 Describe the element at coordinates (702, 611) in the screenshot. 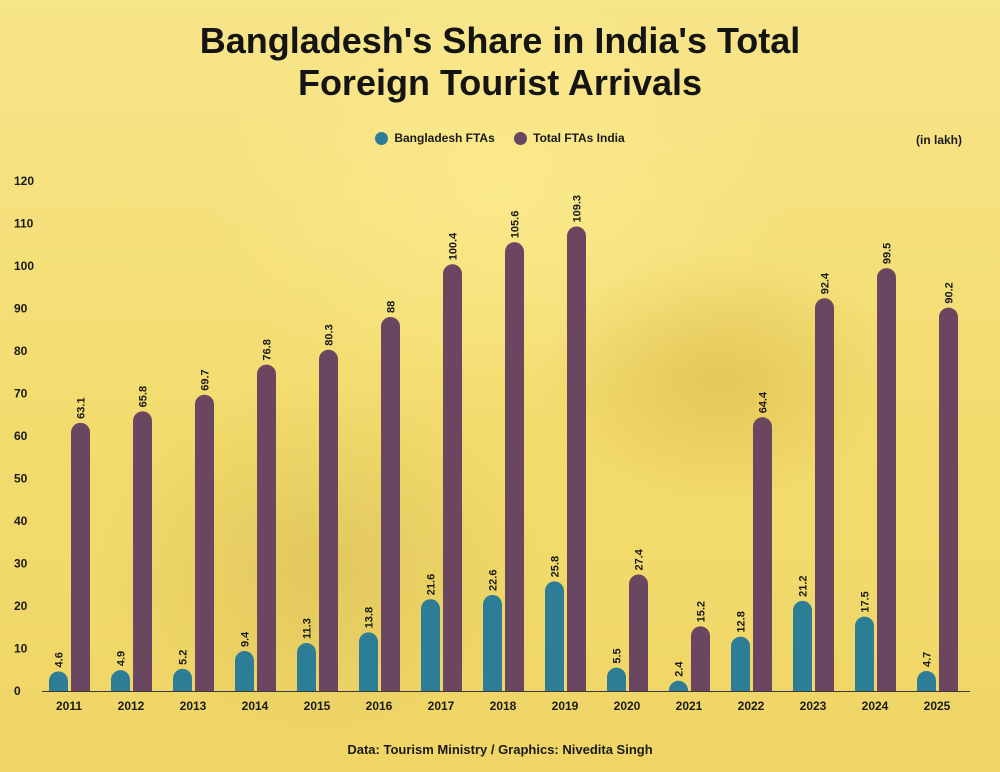

I see `value-label-total: 15.2` at that location.